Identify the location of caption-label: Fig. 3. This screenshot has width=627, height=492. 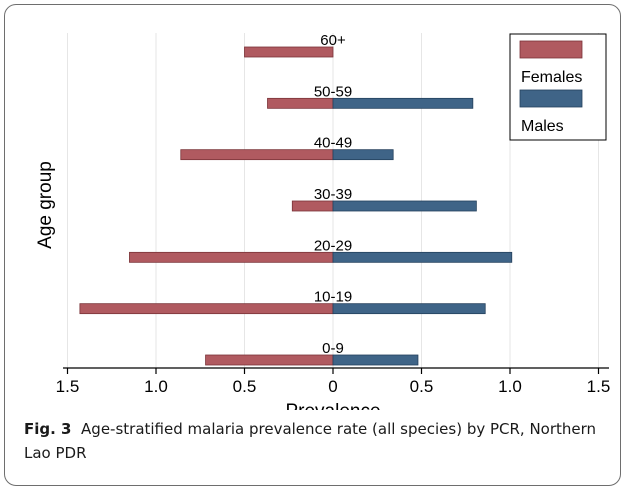
(48, 429).